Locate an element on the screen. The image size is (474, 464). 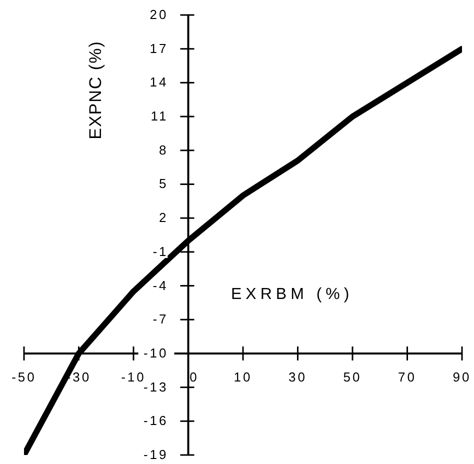
y-tick-label: -7 is located at coordinates (160, 319).